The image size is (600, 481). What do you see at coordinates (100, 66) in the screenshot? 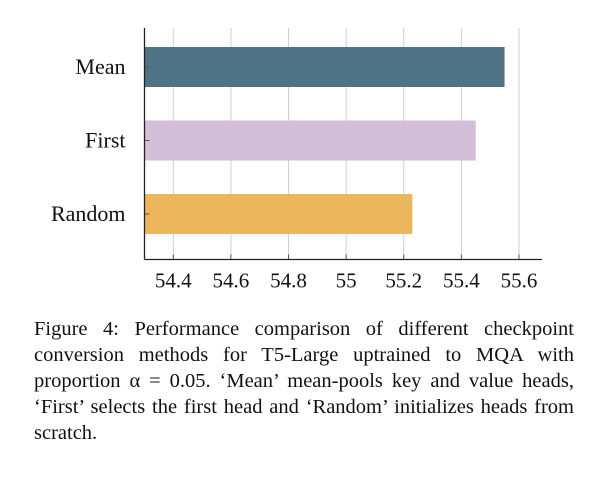
I see `y-tick-label: Mean` at bounding box center [100, 66].